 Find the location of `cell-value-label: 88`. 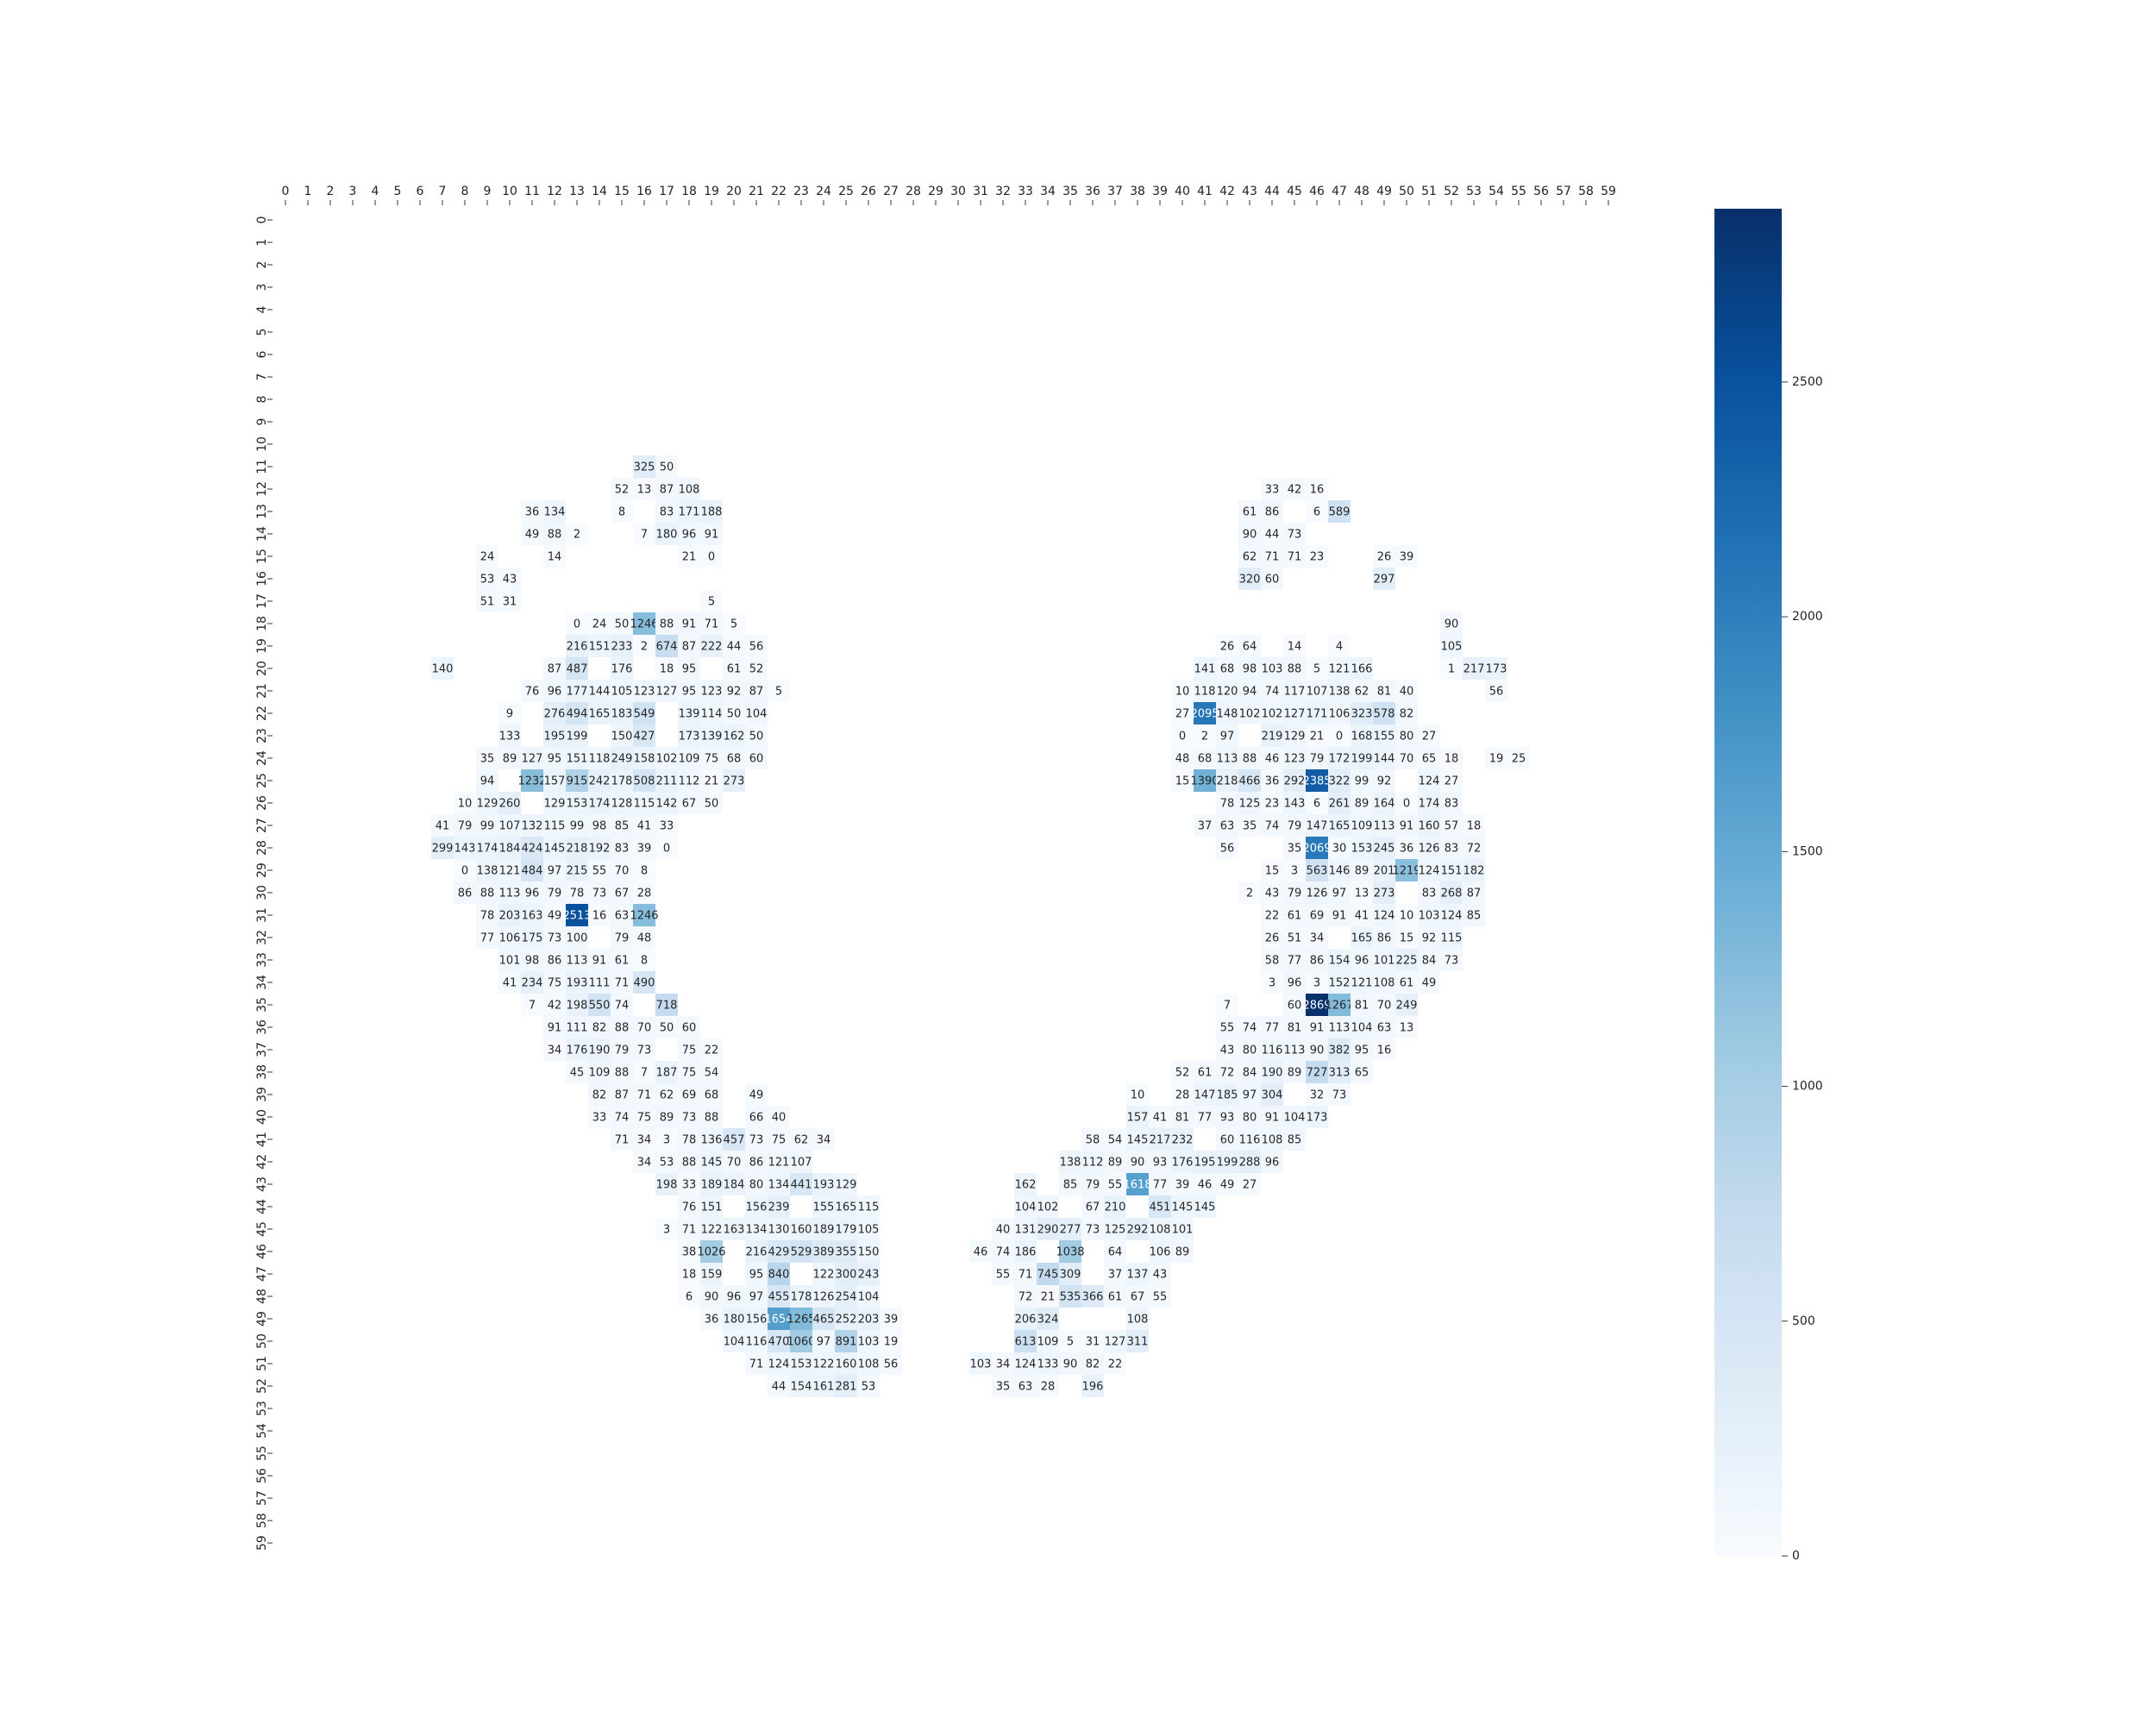

cell-value-label: 88 is located at coordinates (555, 536).